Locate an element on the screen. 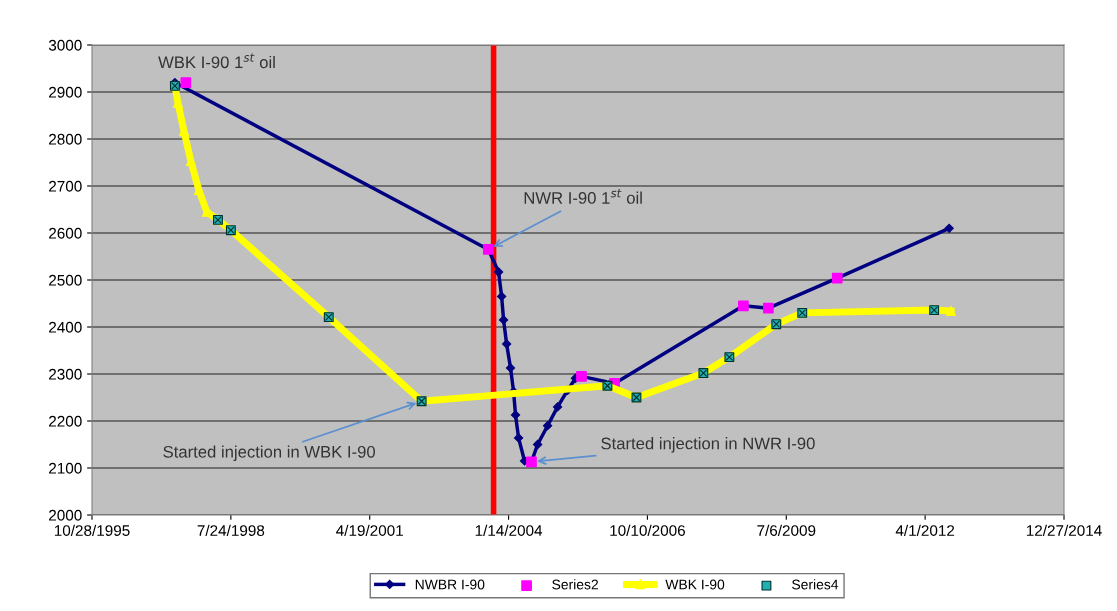 The image size is (1117, 611). y-tick-label: 2800 is located at coordinates (65, 139).